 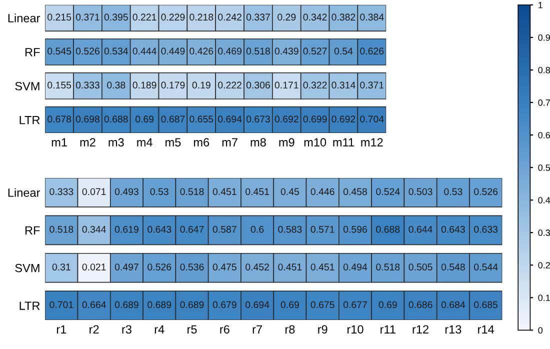 I want to click on data-label: 0.384, so click(x=372, y=17).